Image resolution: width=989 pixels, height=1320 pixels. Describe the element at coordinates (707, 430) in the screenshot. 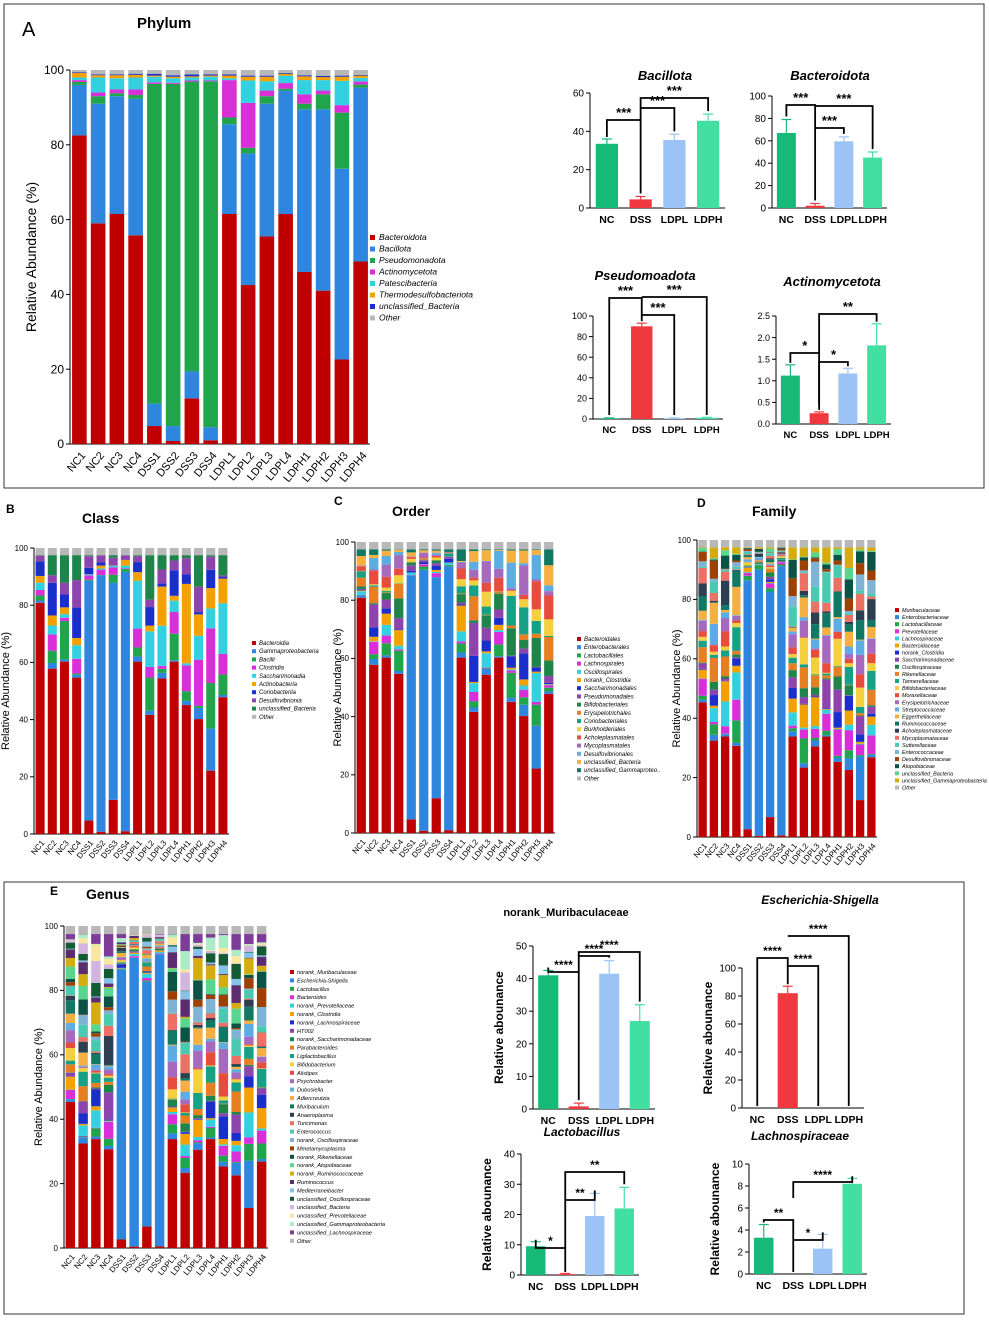

I see `pseudomonadota-x-label: LDPH` at that location.